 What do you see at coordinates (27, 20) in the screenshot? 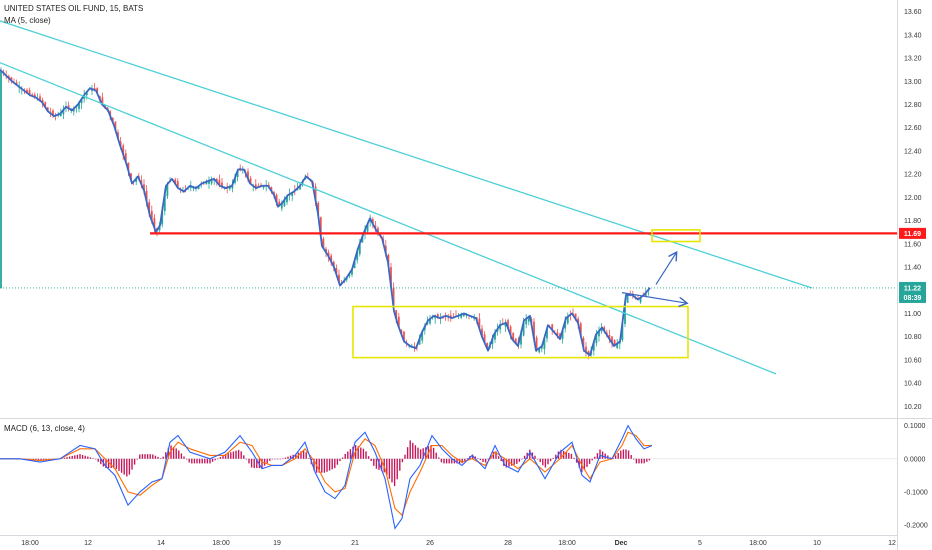
I see `ma-indicator-label: MA (5, close)` at bounding box center [27, 20].